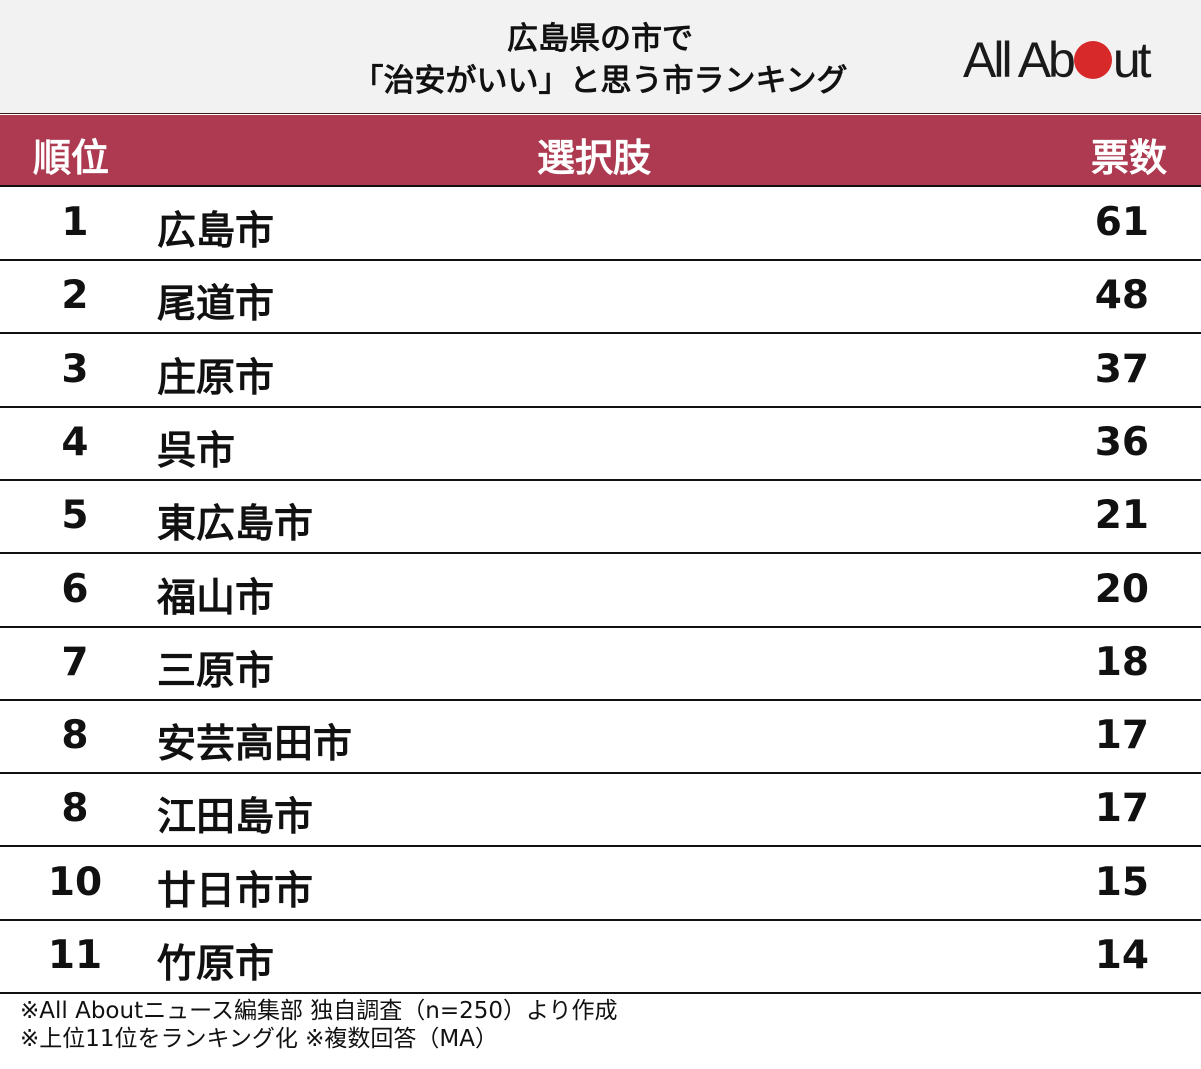  What do you see at coordinates (1121, 369) in the screenshot?
I see `votes-cell: 37` at bounding box center [1121, 369].